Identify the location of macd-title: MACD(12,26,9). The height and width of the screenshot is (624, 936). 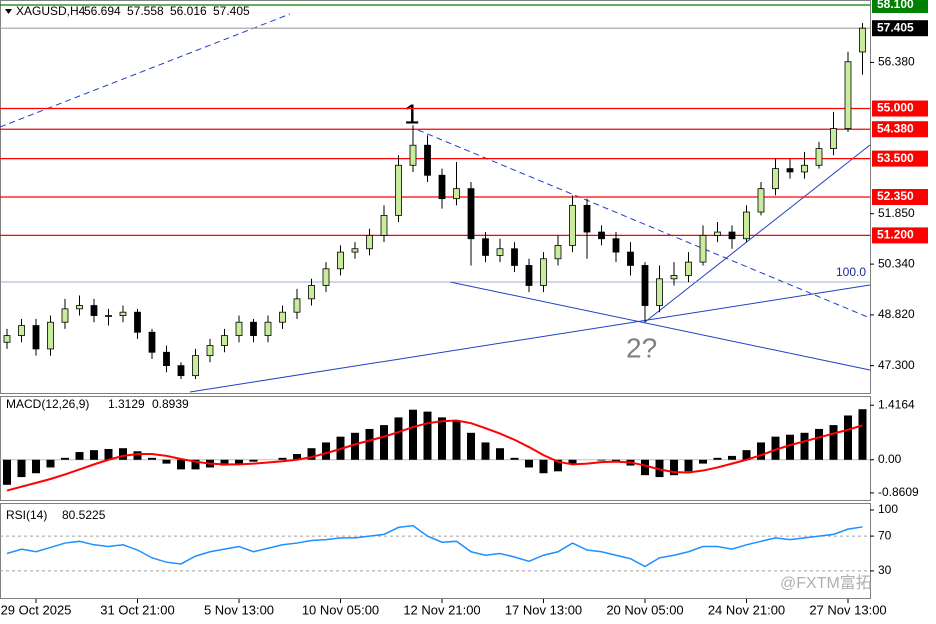
(47, 404).